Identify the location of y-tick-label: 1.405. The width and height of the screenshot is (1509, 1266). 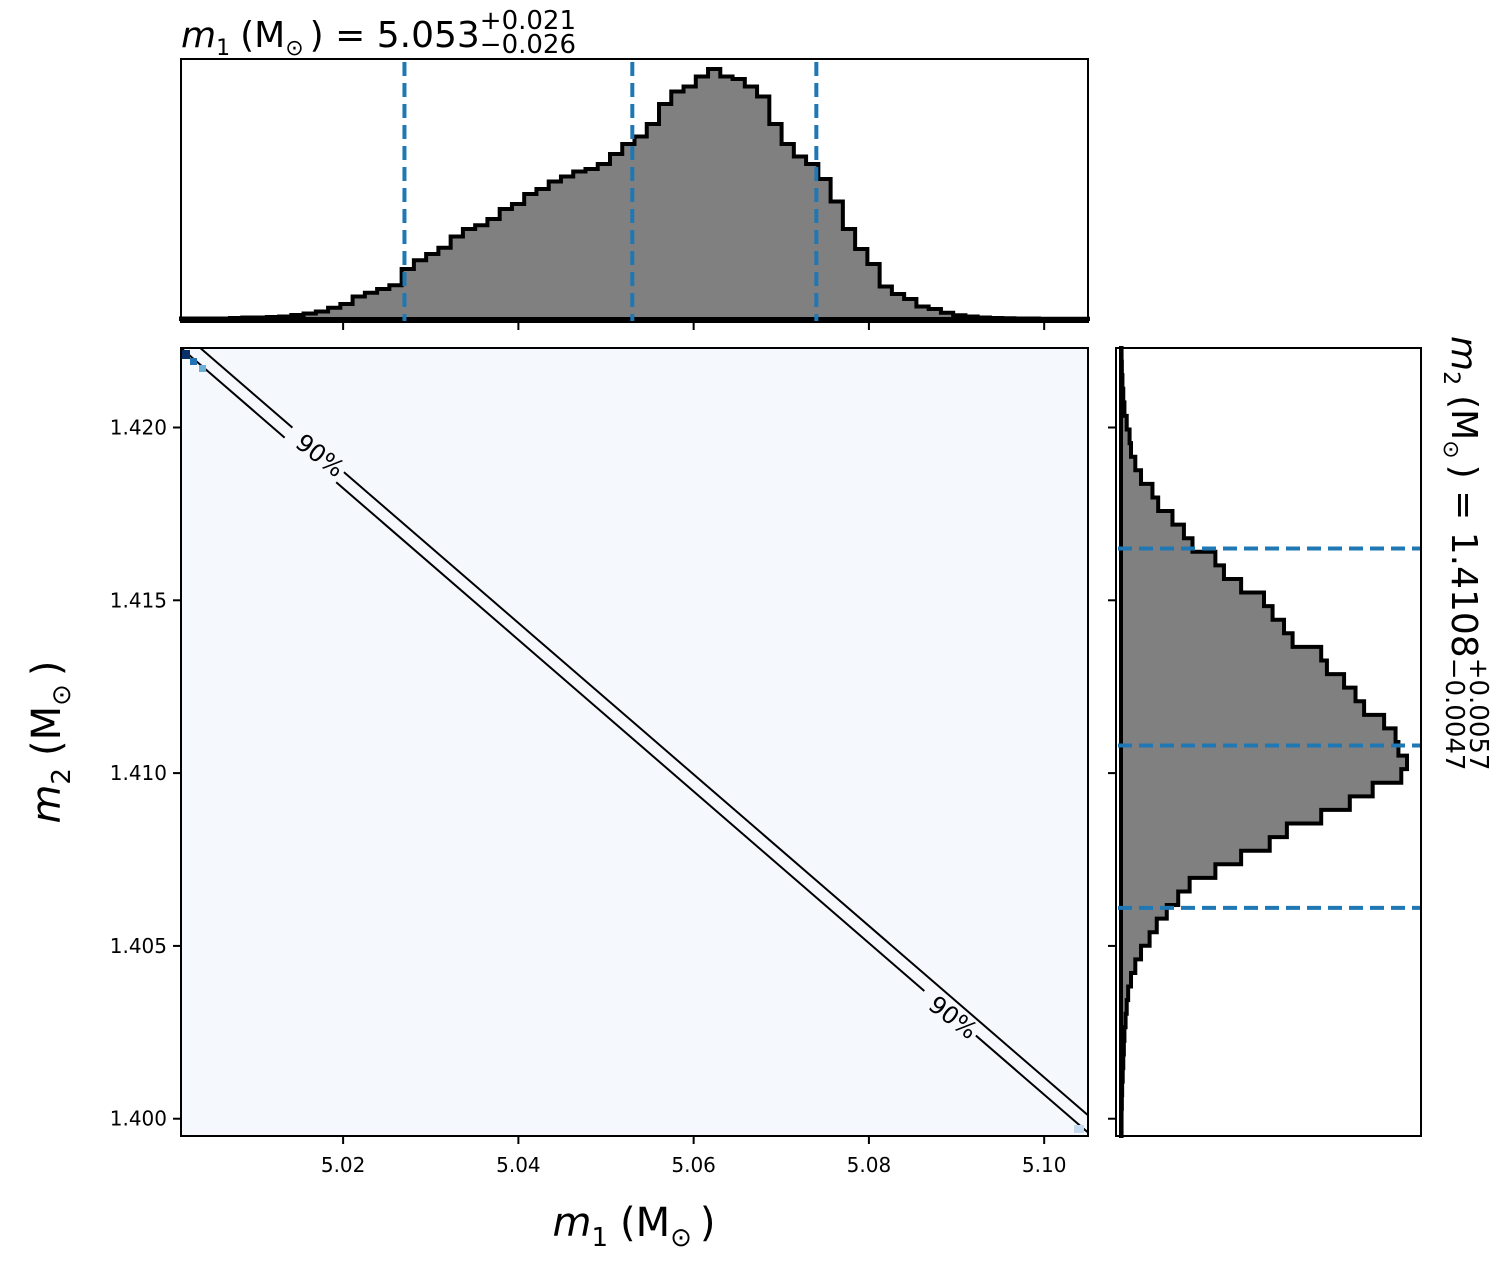
(138, 946).